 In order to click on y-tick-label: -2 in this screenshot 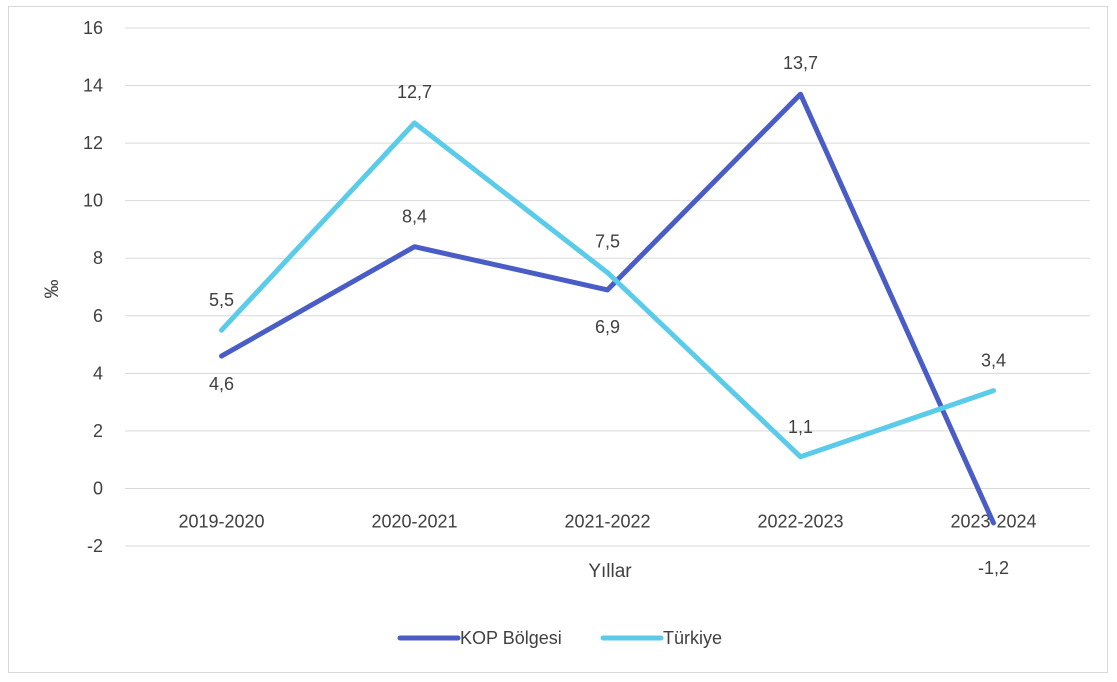, I will do `click(95, 546)`.